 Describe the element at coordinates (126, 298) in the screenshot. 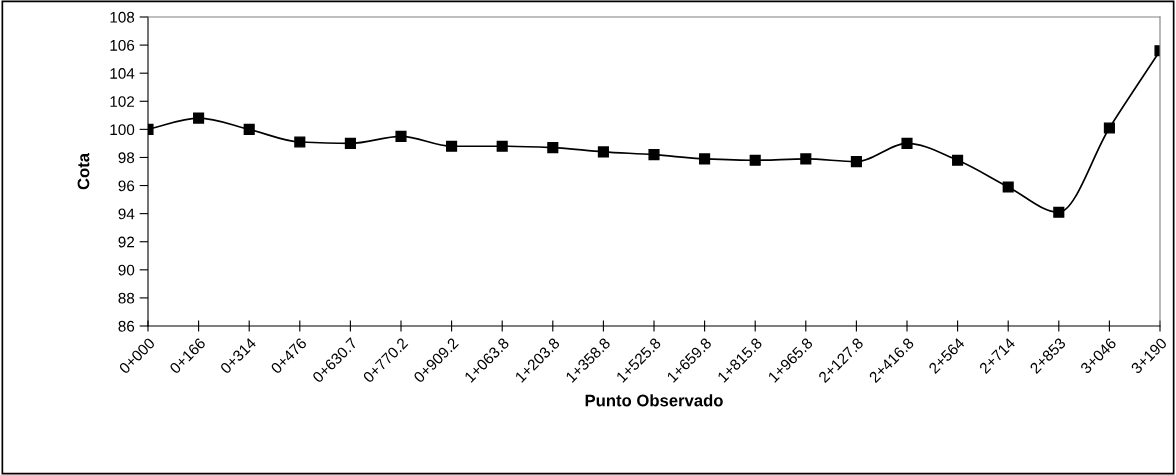

I see `y-tick-label: 88` at that location.